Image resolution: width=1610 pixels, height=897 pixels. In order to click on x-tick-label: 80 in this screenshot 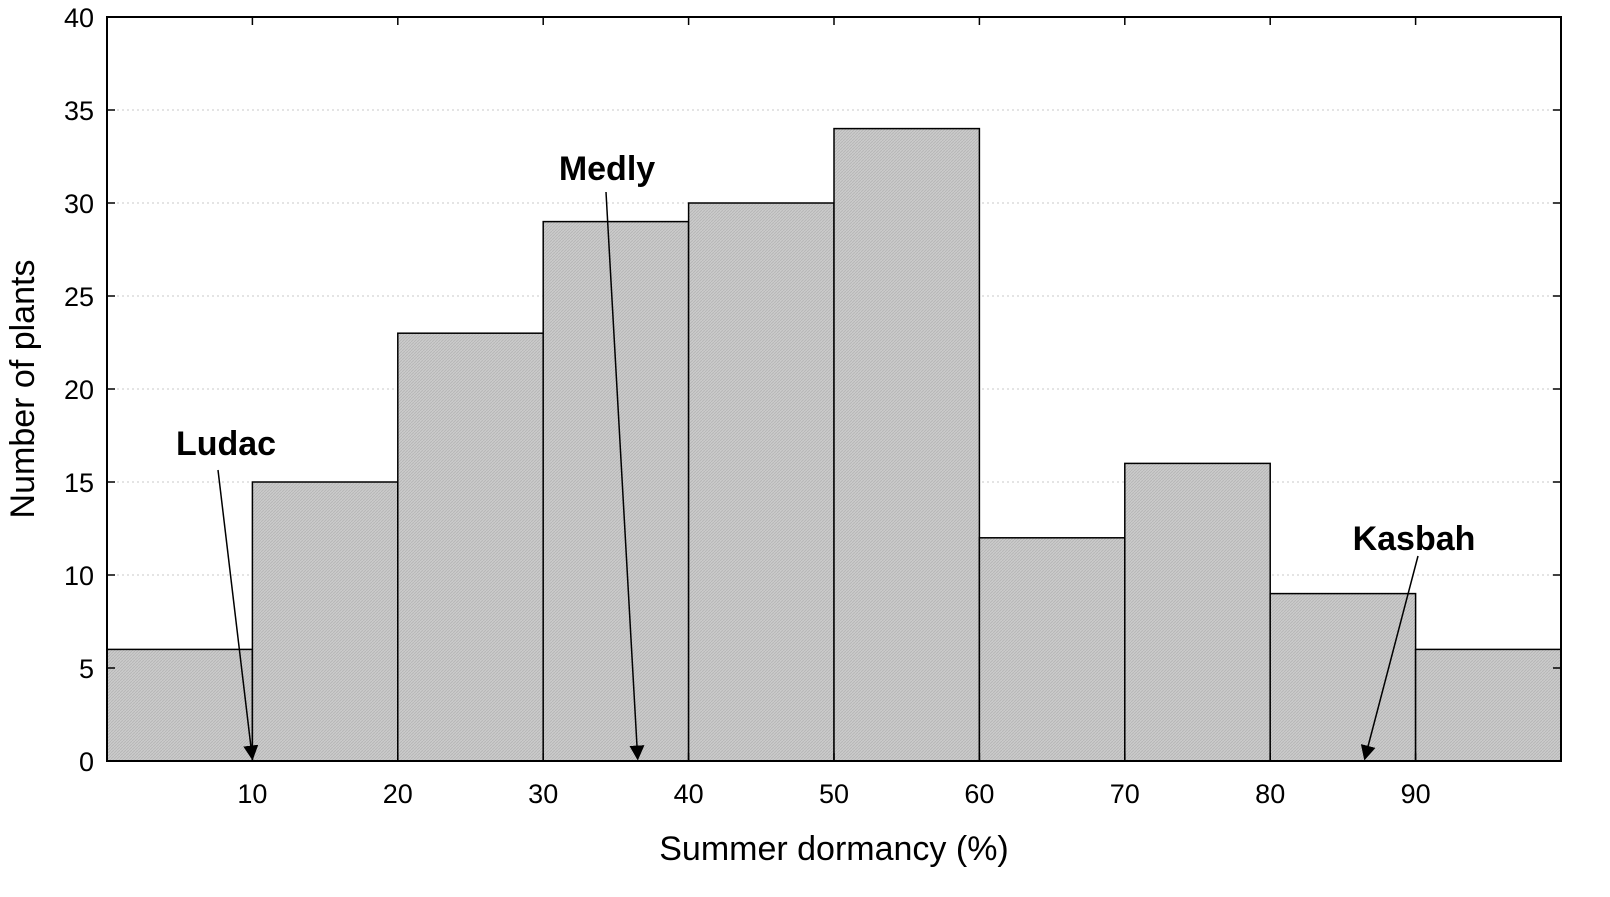, I will do `click(1270, 794)`.